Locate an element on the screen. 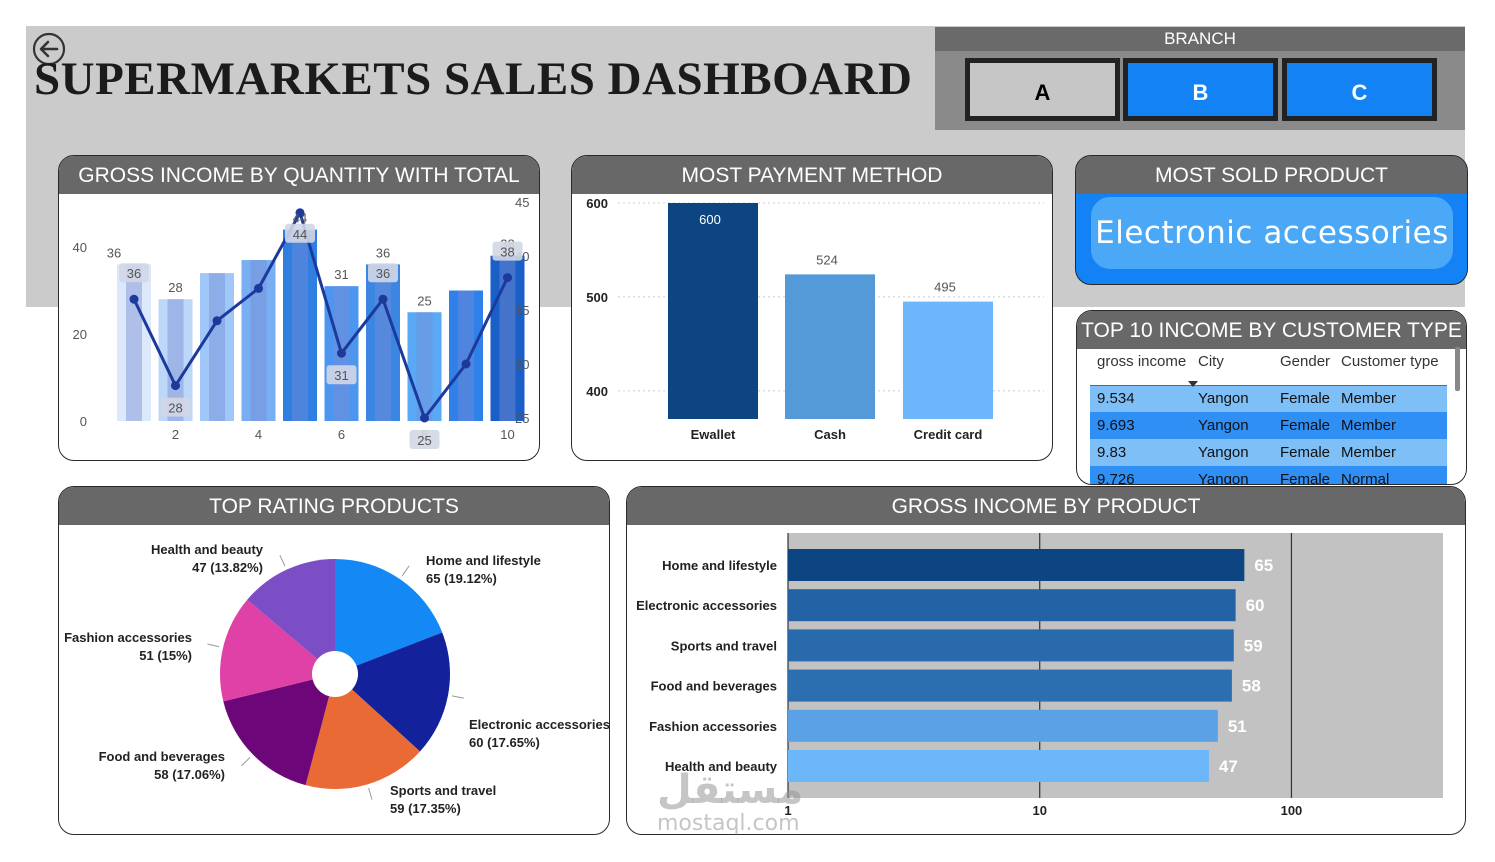  column-header-city: City is located at coordinates (1232, 365).